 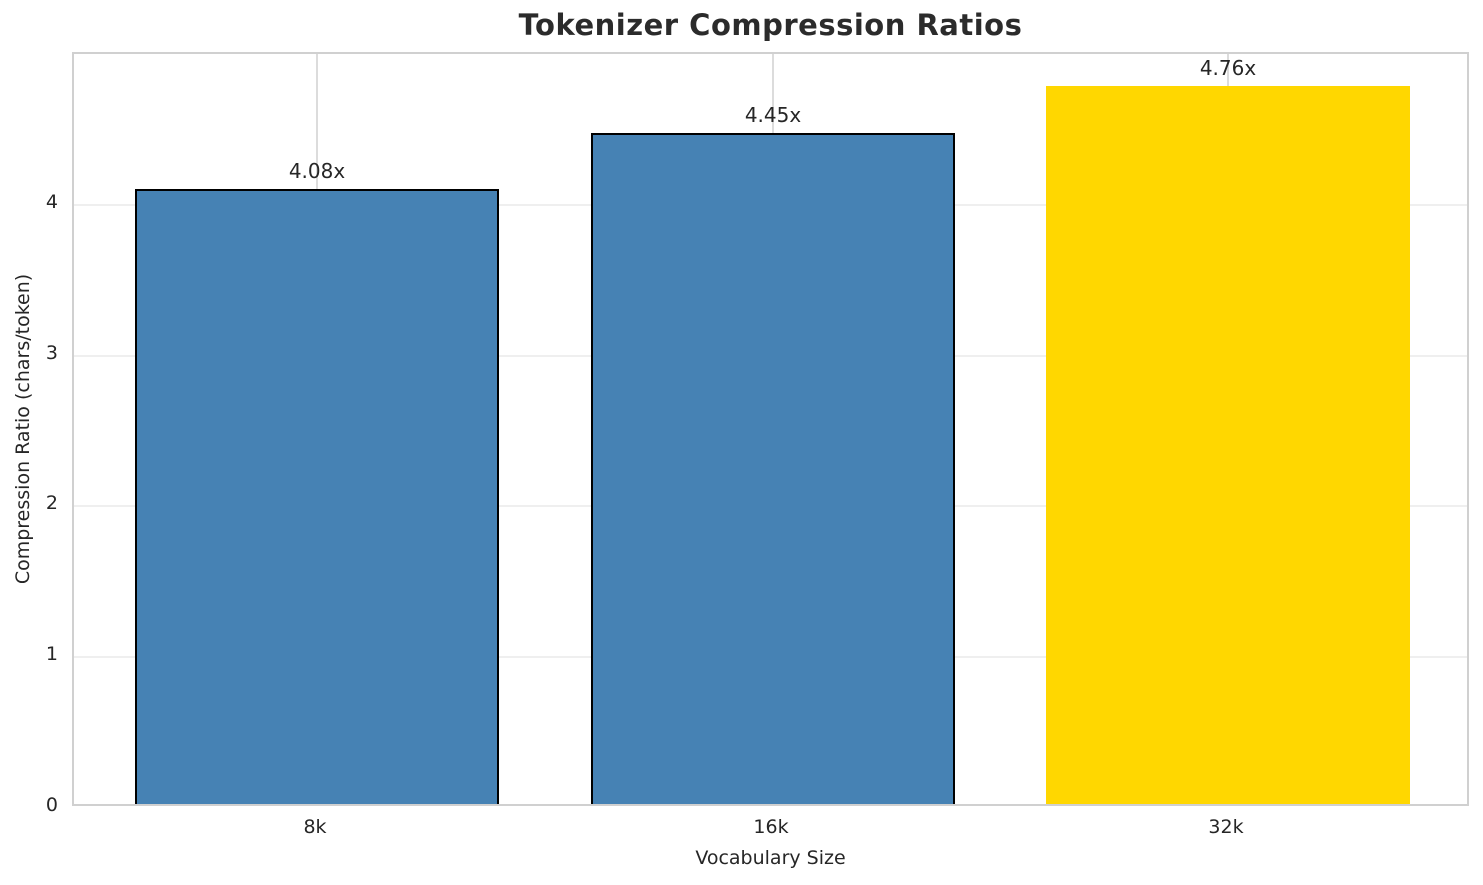 What do you see at coordinates (51, 805) in the screenshot?
I see `y-tick-label-0: 0` at bounding box center [51, 805].